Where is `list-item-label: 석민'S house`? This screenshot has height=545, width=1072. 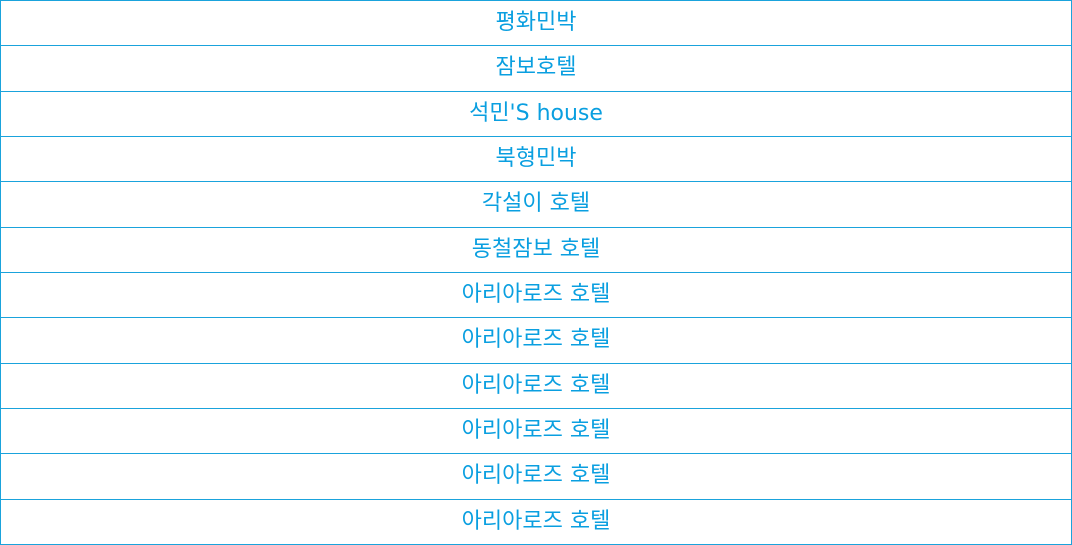
list-item-label: 석민'S house is located at coordinates (536, 113).